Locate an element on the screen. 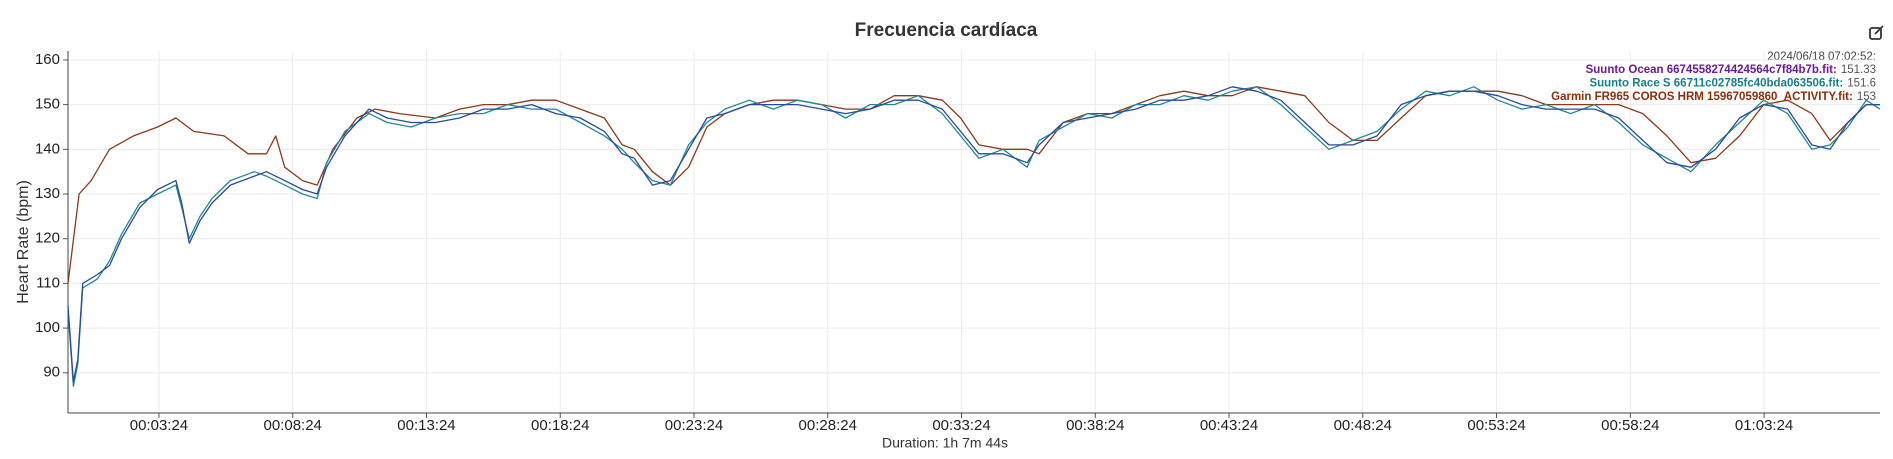  edit-icon is located at coordinates (1876, 32).